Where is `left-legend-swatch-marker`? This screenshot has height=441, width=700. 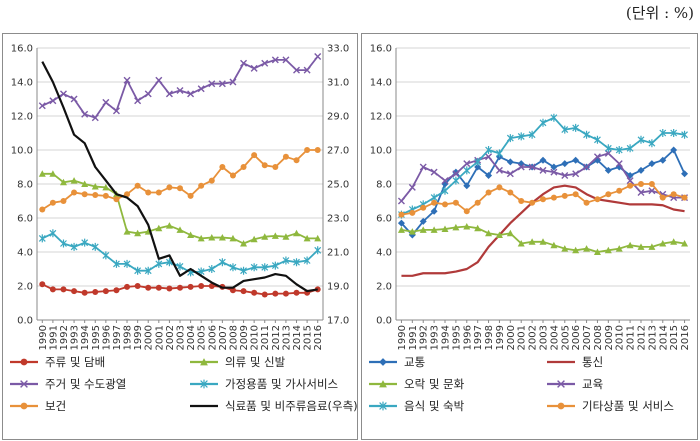
left-legend-swatch-marker is located at coordinates (24, 362).